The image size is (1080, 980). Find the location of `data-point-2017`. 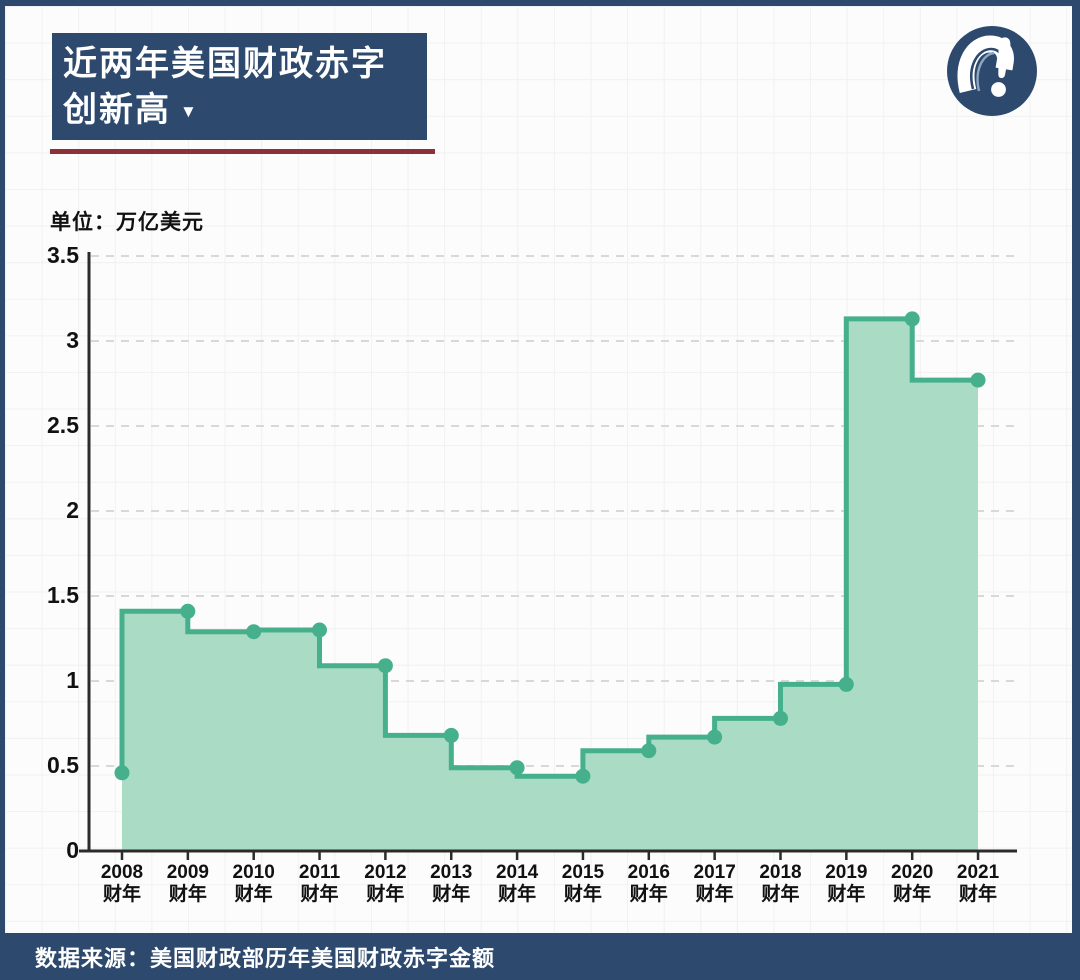

data-point-2017 is located at coordinates (715, 737).